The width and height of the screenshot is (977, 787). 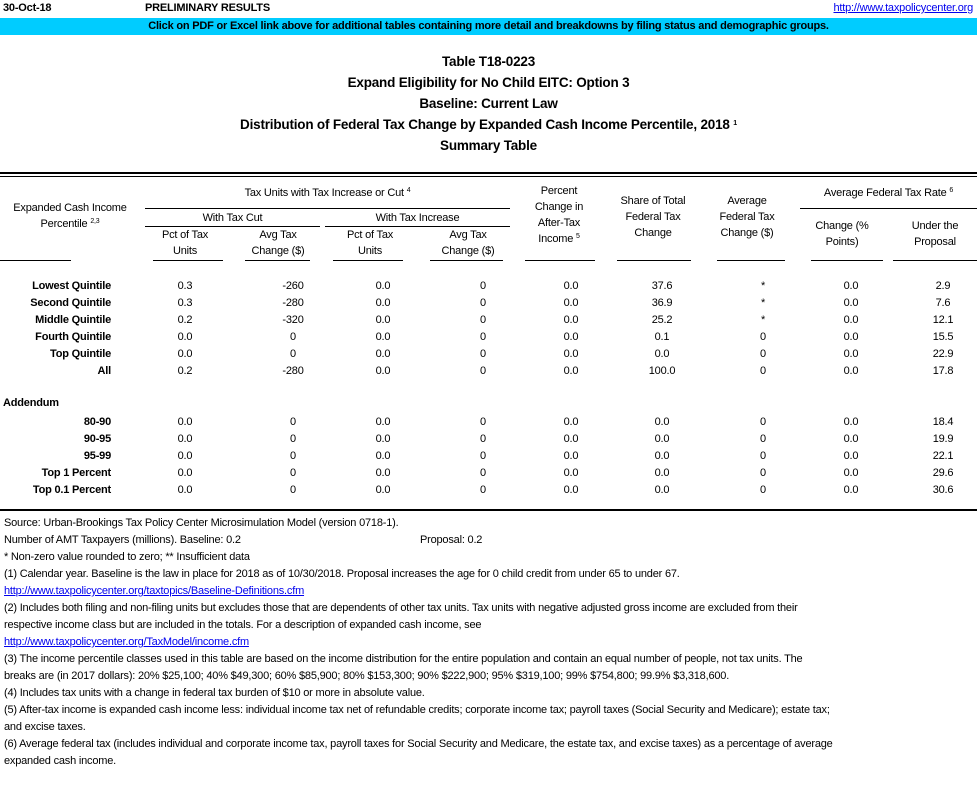 I want to click on table-cell: 0.2, so click(x=185, y=320).